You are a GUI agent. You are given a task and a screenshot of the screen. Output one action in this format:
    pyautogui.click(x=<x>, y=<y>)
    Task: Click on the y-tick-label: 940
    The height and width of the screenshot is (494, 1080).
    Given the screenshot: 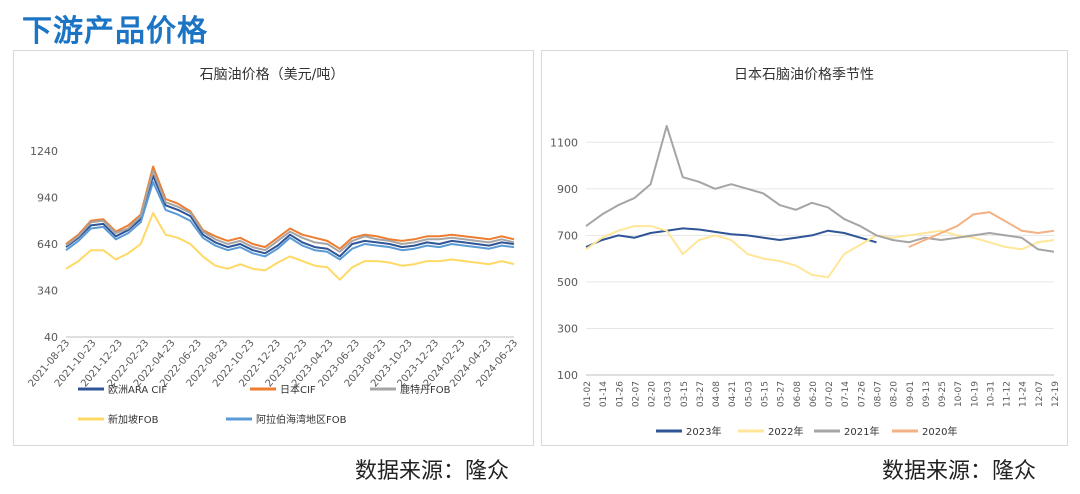 What is the action you would take?
    pyautogui.click(x=47, y=198)
    